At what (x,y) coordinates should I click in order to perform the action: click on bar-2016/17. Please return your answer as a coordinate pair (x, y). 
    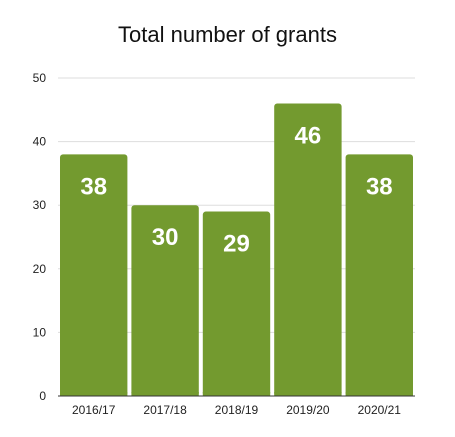
    Looking at the image, I should click on (94, 275).